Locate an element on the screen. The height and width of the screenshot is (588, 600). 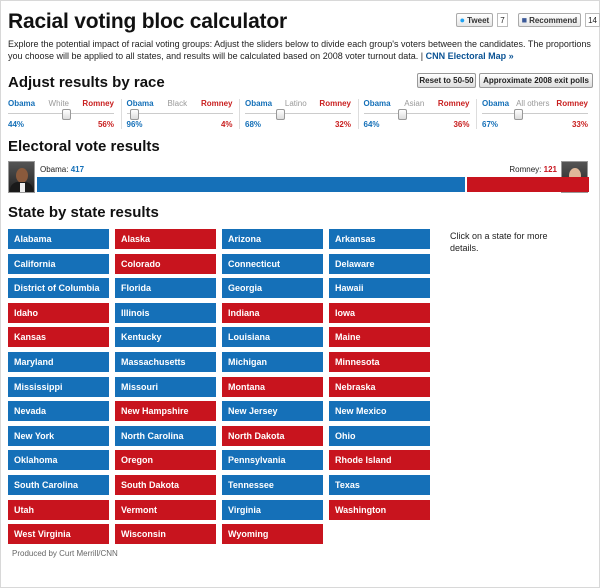
race-percentages: 96% 4% is located at coordinates (180, 124).